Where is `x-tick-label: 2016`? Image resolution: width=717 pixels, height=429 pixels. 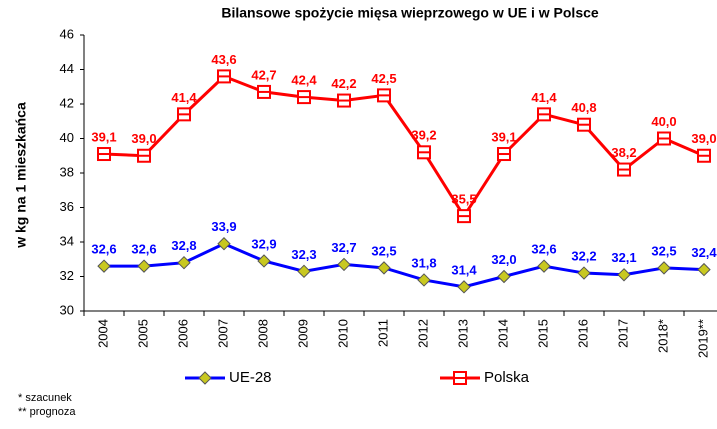 x-tick-label: 2016 is located at coordinates (582, 333).